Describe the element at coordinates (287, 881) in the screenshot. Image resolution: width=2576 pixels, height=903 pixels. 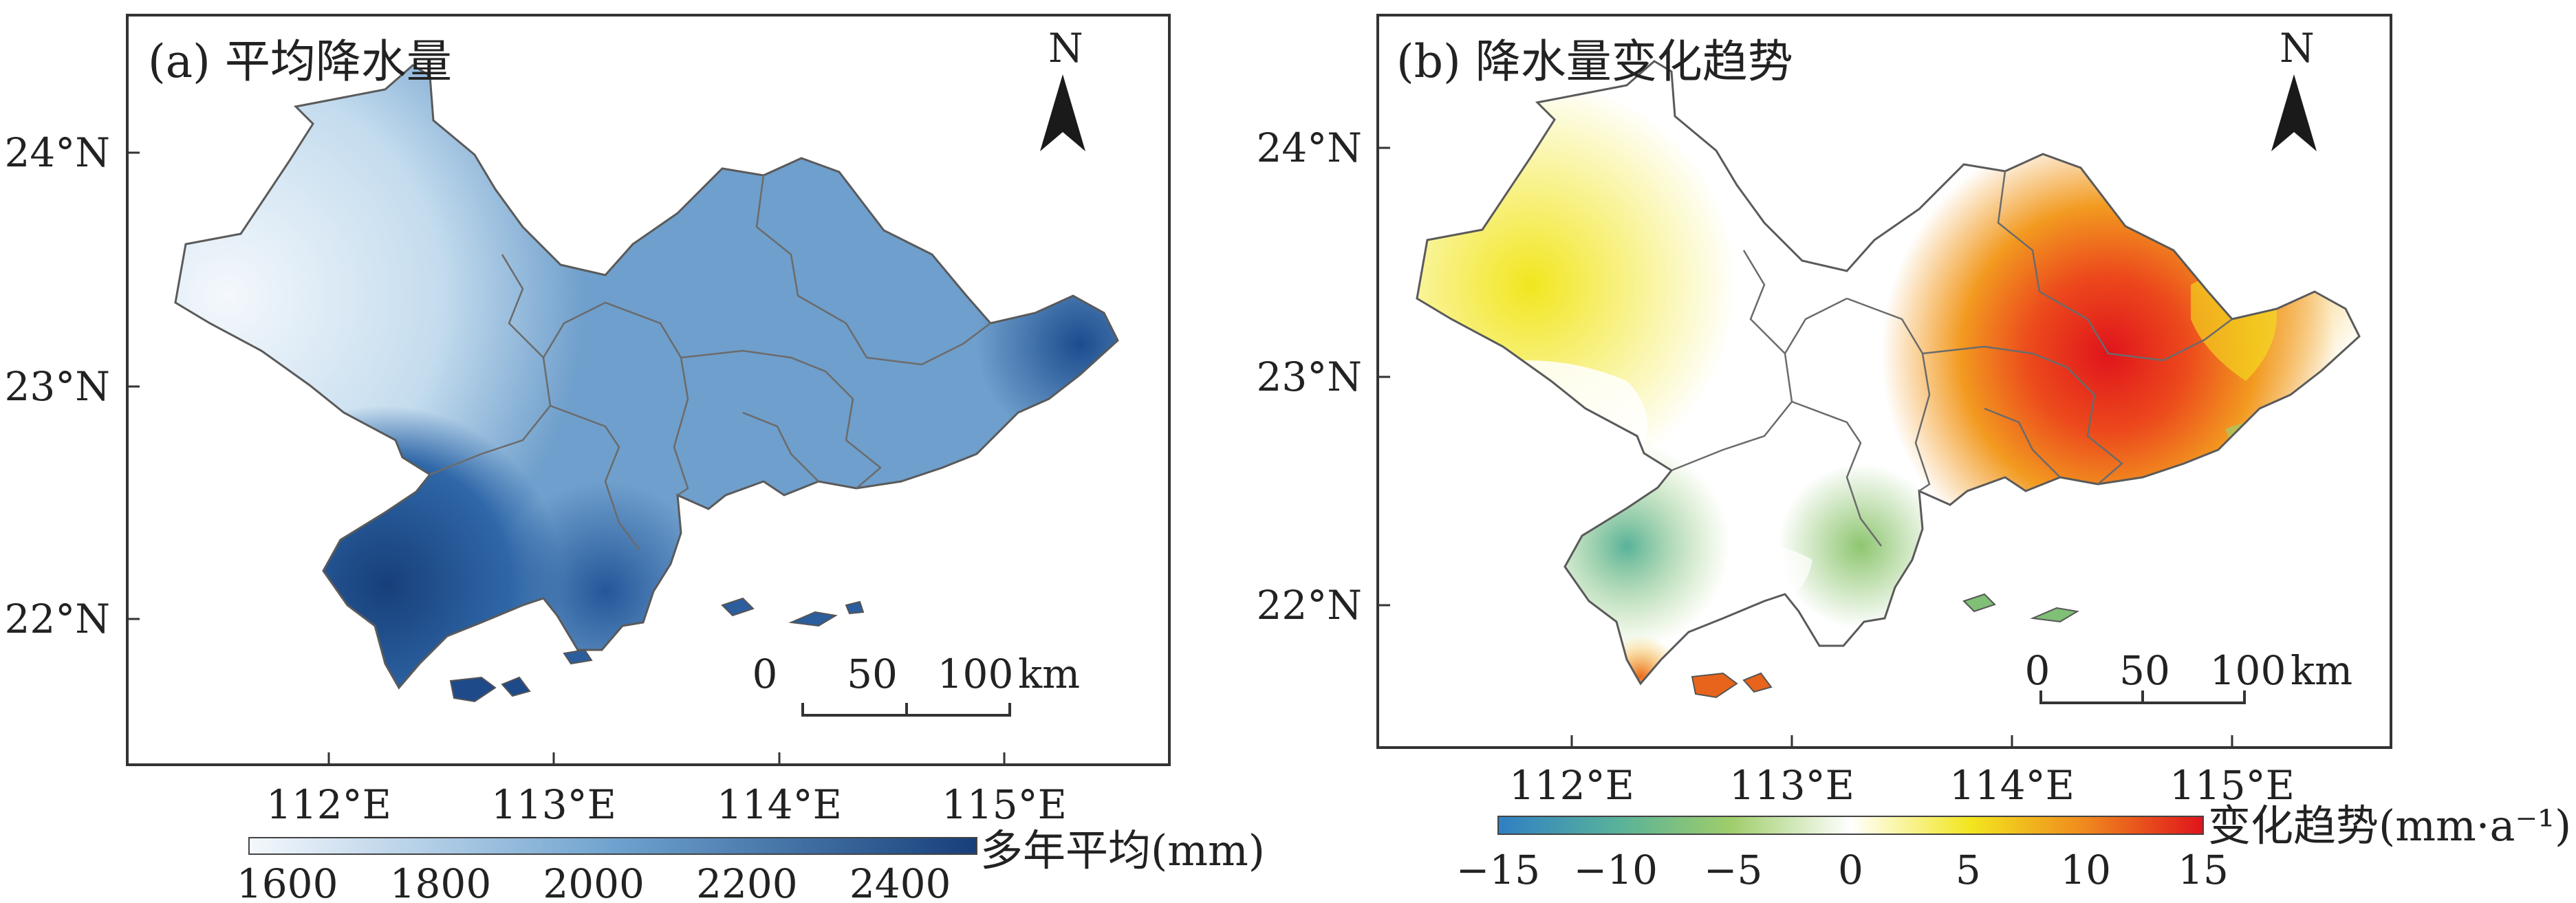
I see `colorbar-a-tick-label: 1600` at that location.